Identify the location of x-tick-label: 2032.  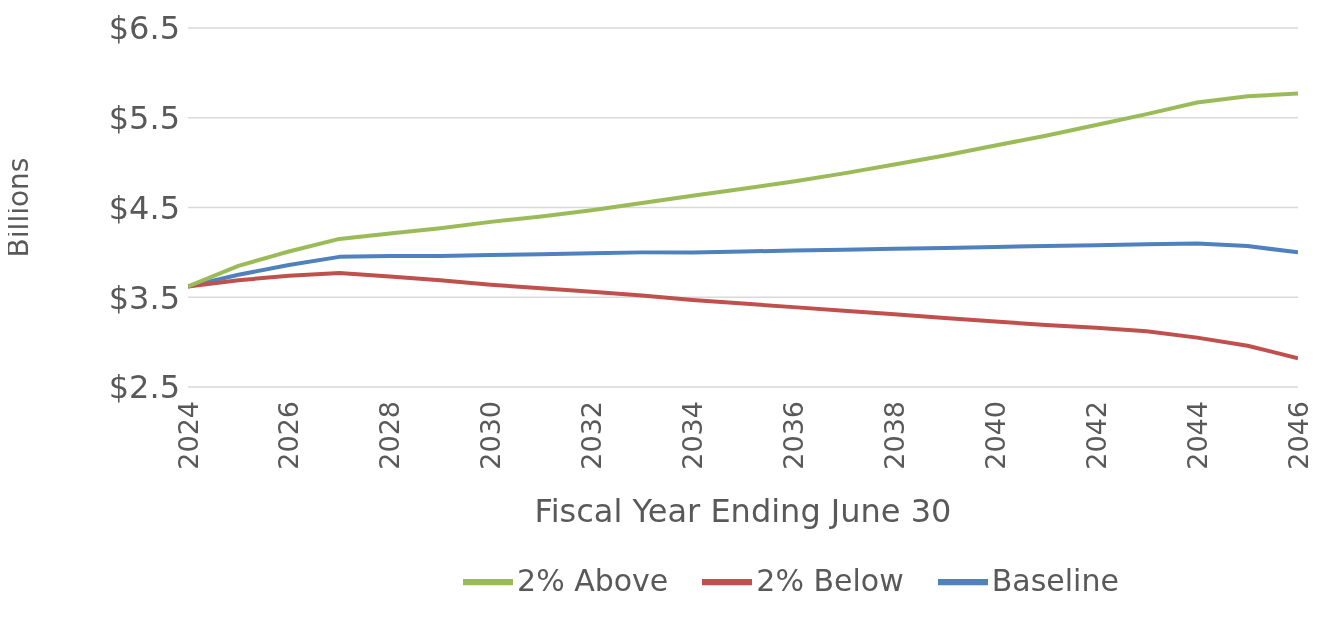
(592, 435).